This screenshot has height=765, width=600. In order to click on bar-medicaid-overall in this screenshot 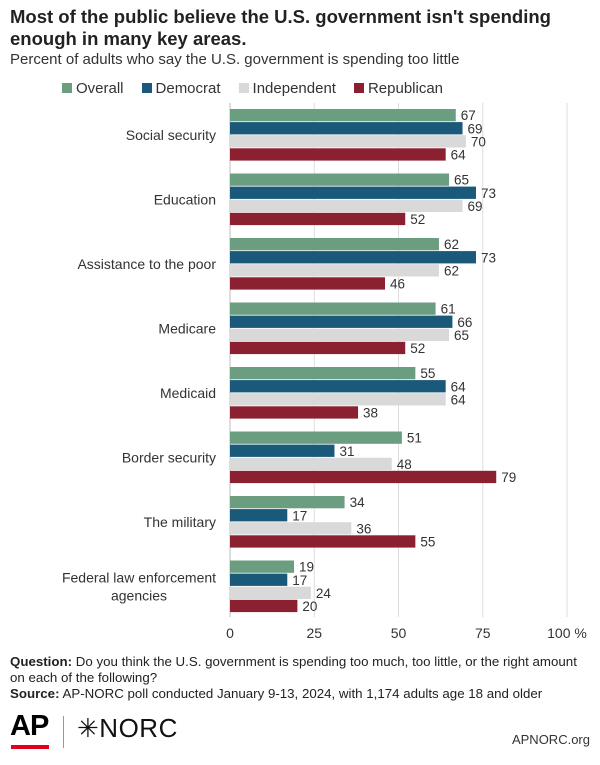, I will do `click(323, 373)`.